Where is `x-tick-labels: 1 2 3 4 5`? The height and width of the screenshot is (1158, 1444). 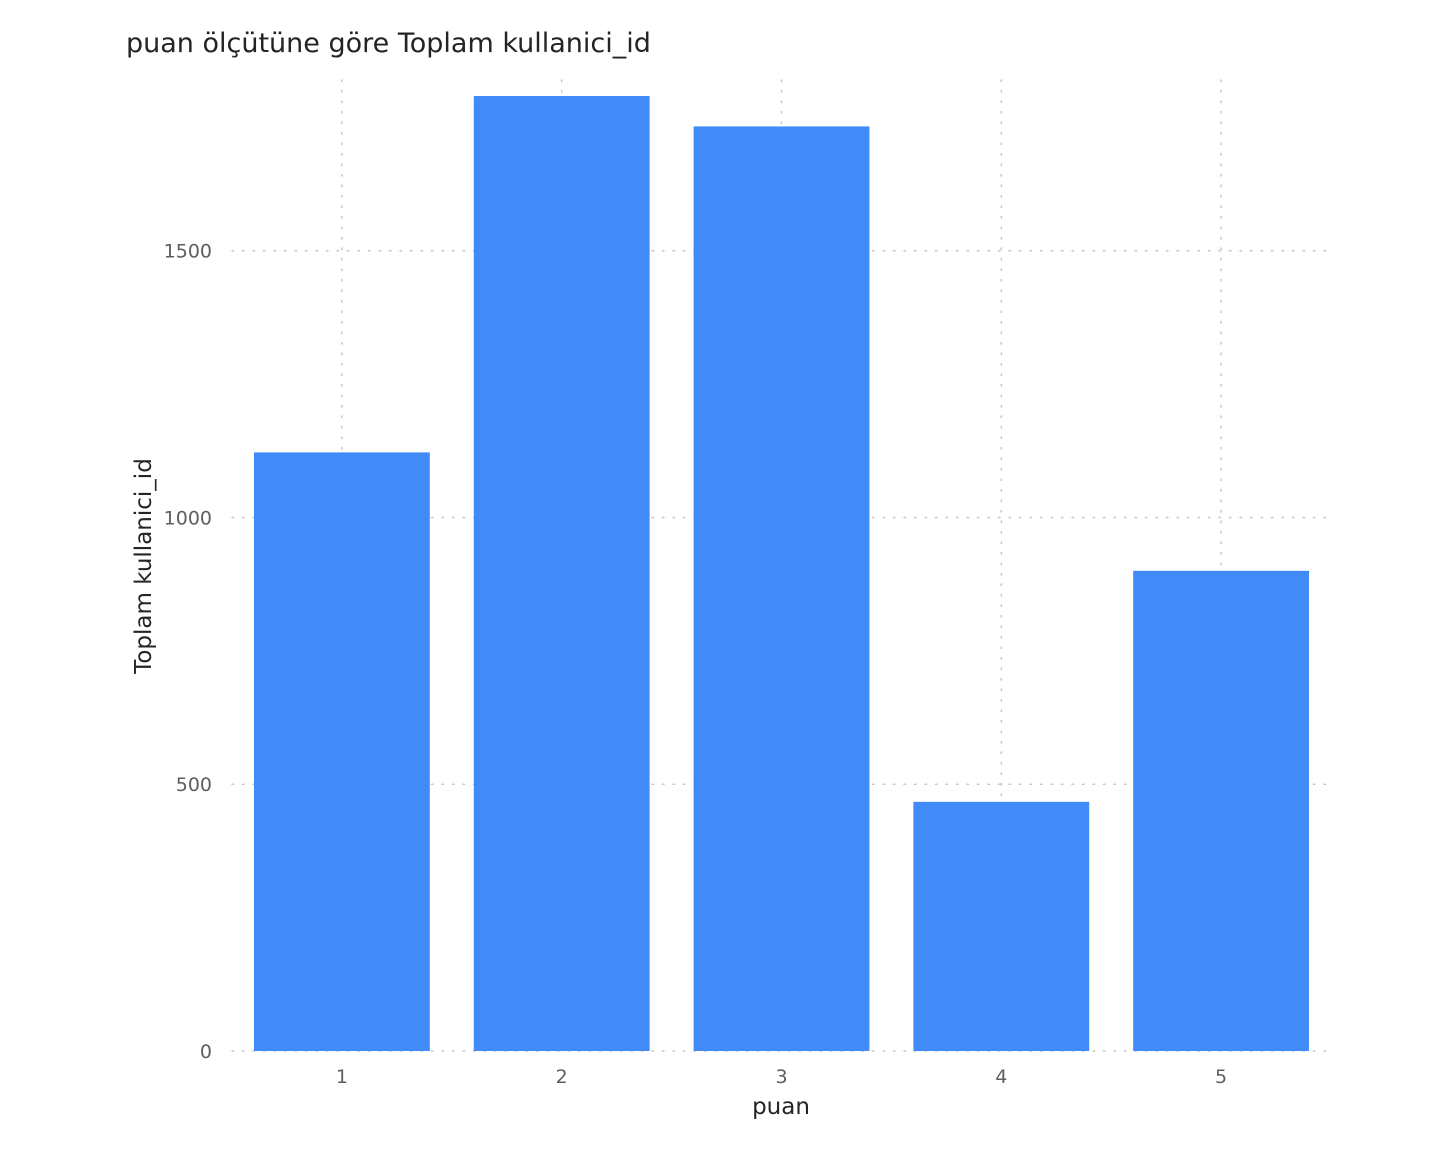 x-tick-labels: 1 2 3 4 5 is located at coordinates (781, 1077).